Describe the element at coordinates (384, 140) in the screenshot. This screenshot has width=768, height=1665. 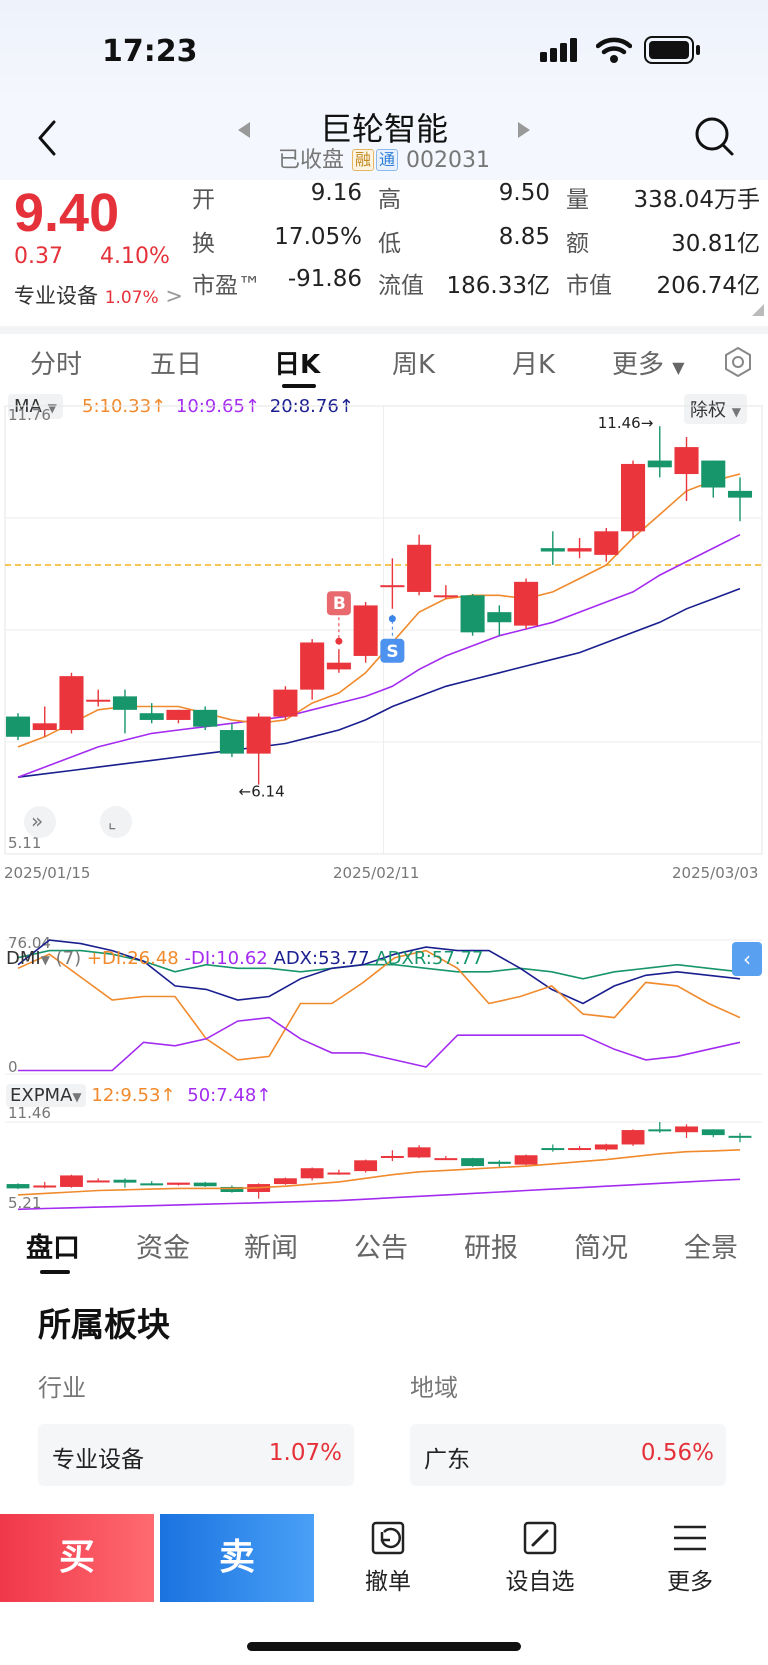
I see `stock-header: 巨轮智能 已收盘 融通 002031` at that location.